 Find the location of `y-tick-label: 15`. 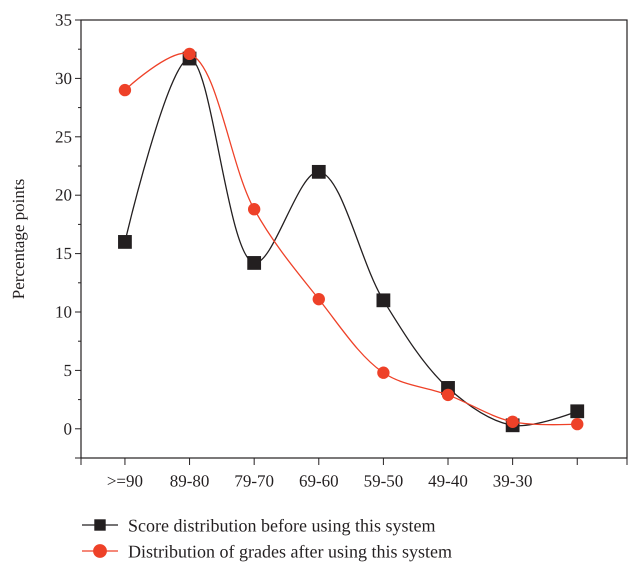

y-tick-label: 15 is located at coordinates (63, 254).